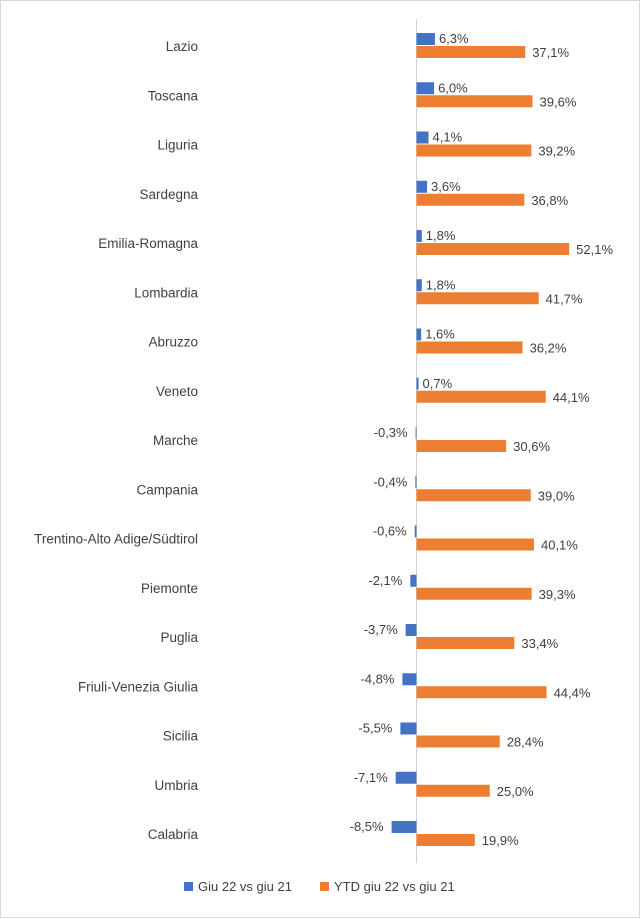  I want to click on data-label-ytd: 37,1%, so click(550, 52).